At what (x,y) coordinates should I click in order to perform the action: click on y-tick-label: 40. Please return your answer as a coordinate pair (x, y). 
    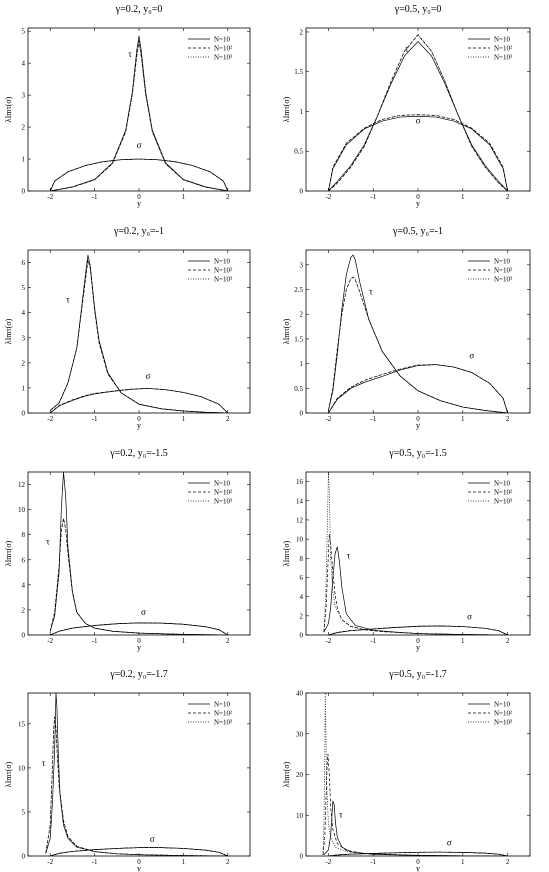
    Looking at the image, I should click on (300, 694).